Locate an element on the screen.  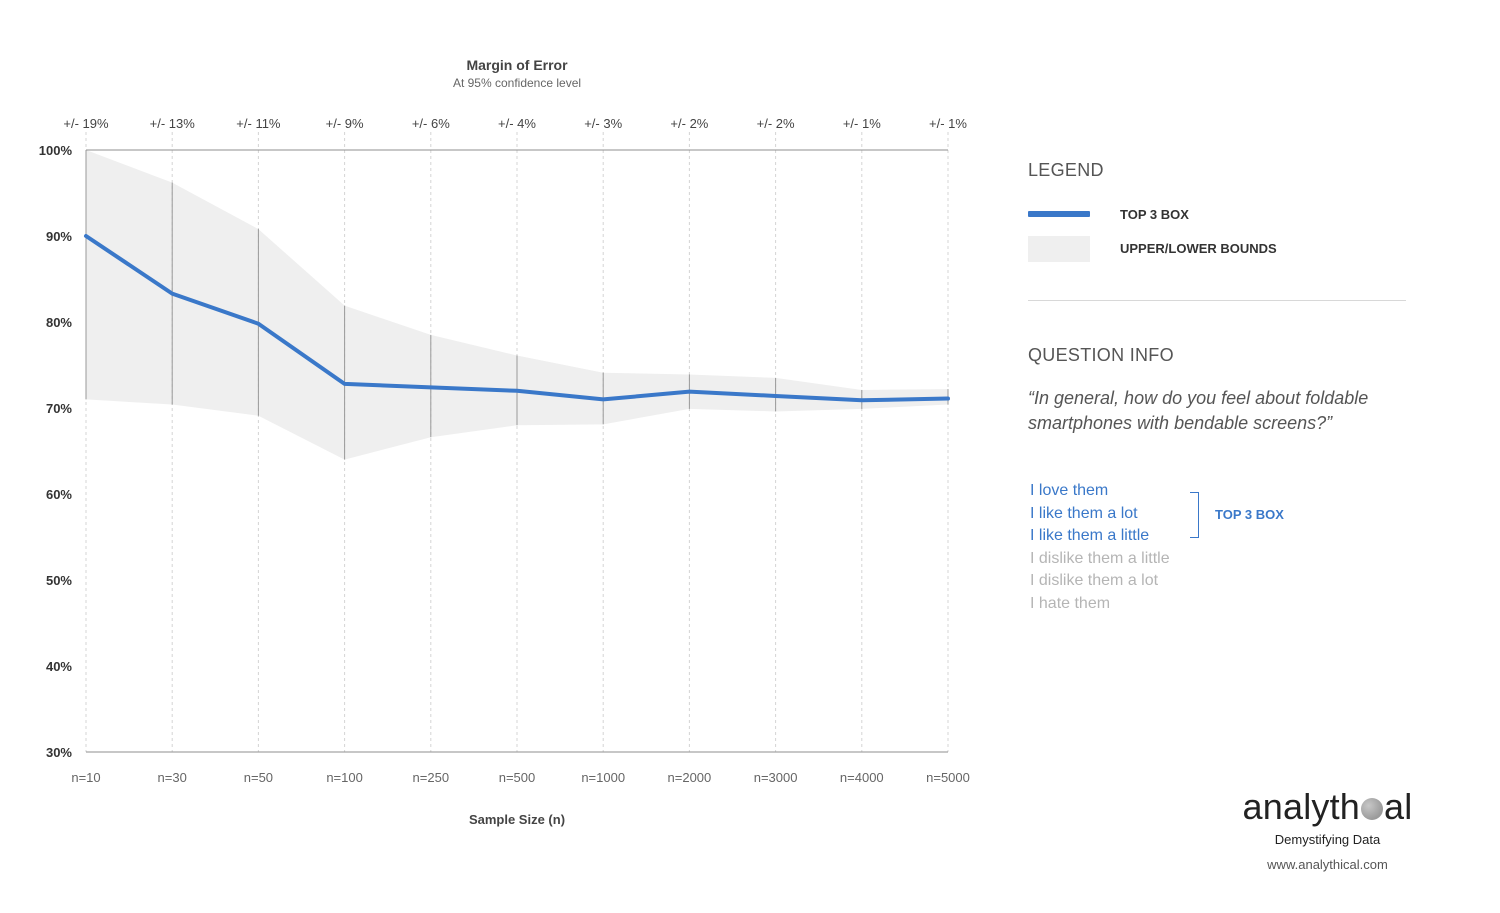
margin-of-error-label: +/- 13% is located at coordinates (173, 123).